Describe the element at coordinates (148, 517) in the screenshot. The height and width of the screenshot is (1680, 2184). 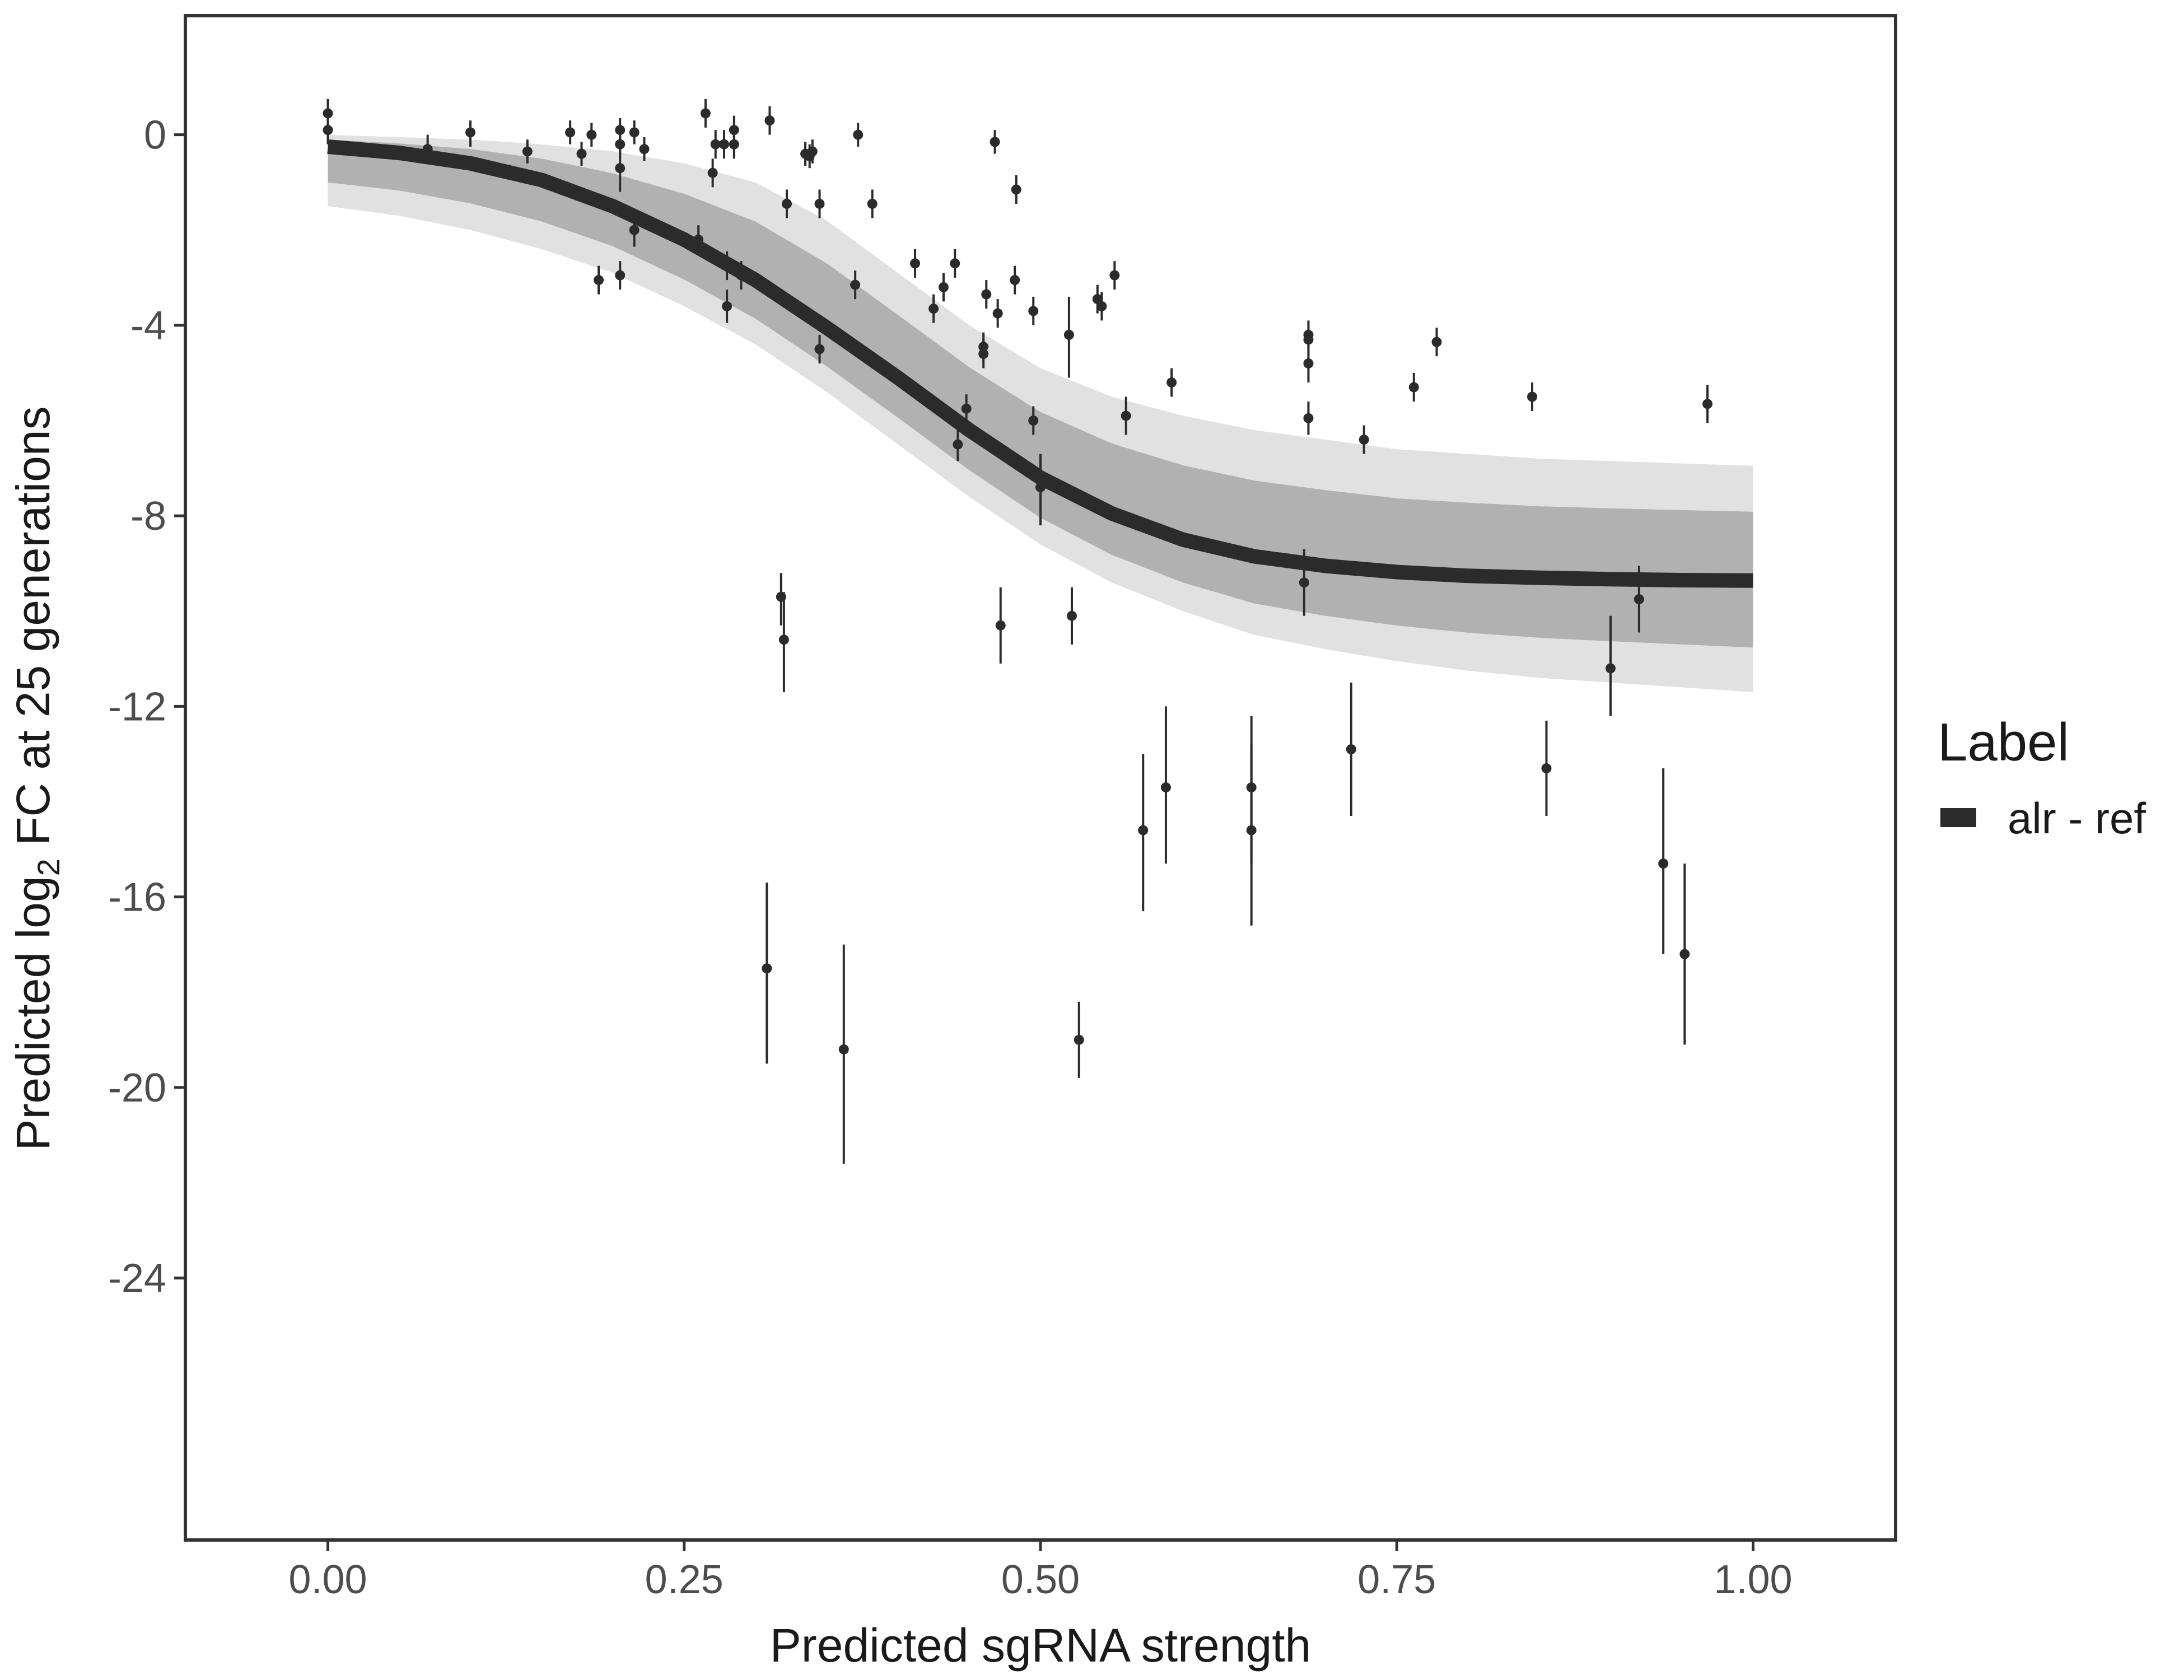
I see `y-tick-label: -8` at that location.